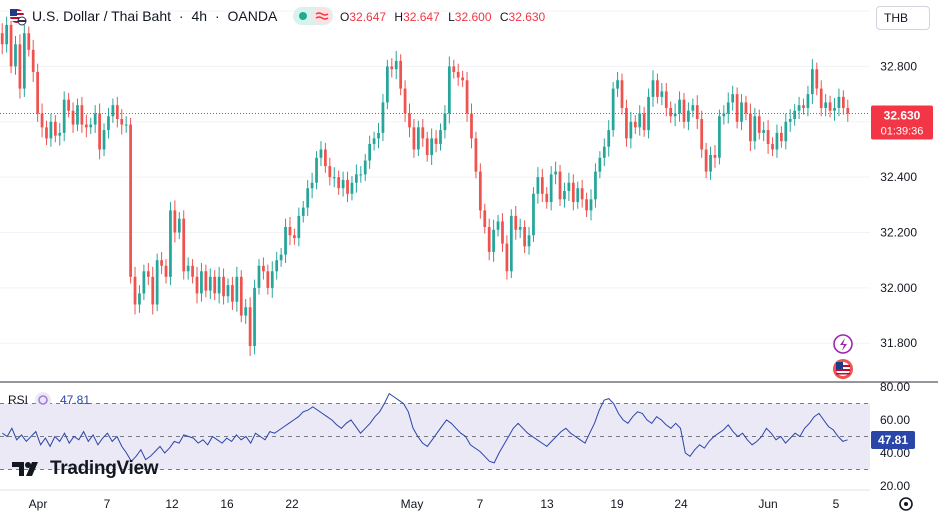 This screenshot has width=938, height=517. What do you see at coordinates (43, 400) in the screenshot?
I see `rsi-settings-icon` at bounding box center [43, 400].